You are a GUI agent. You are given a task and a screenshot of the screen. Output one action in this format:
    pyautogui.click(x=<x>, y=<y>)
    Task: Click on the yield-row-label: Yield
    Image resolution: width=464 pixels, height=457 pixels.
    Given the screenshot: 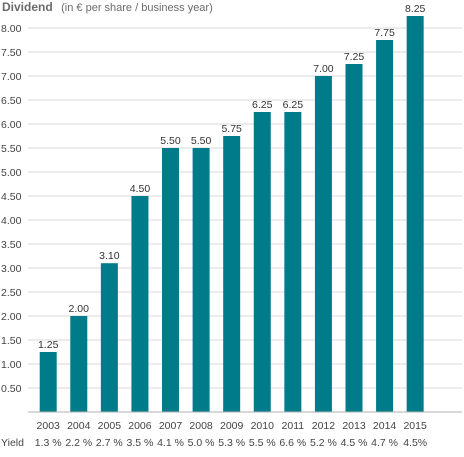 What is the action you would take?
    pyautogui.click(x=12, y=443)
    